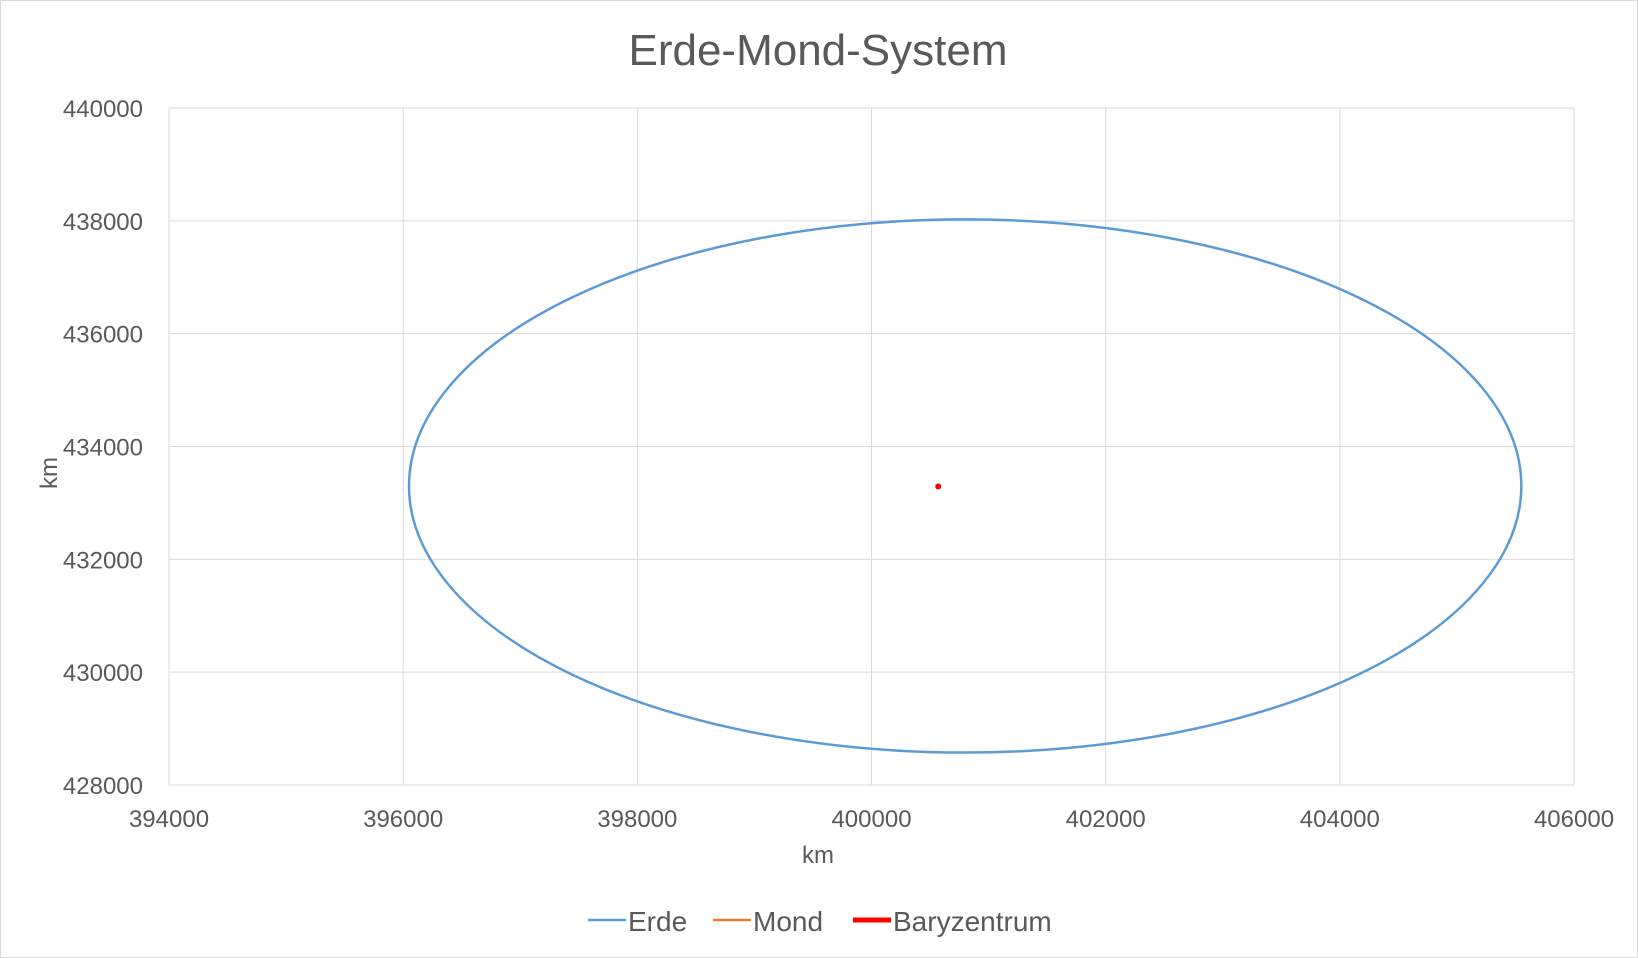  What do you see at coordinates (1340, 819) in the screenshot?
I see `x-tick-label: 404000` at bounding box center [1340, 819].